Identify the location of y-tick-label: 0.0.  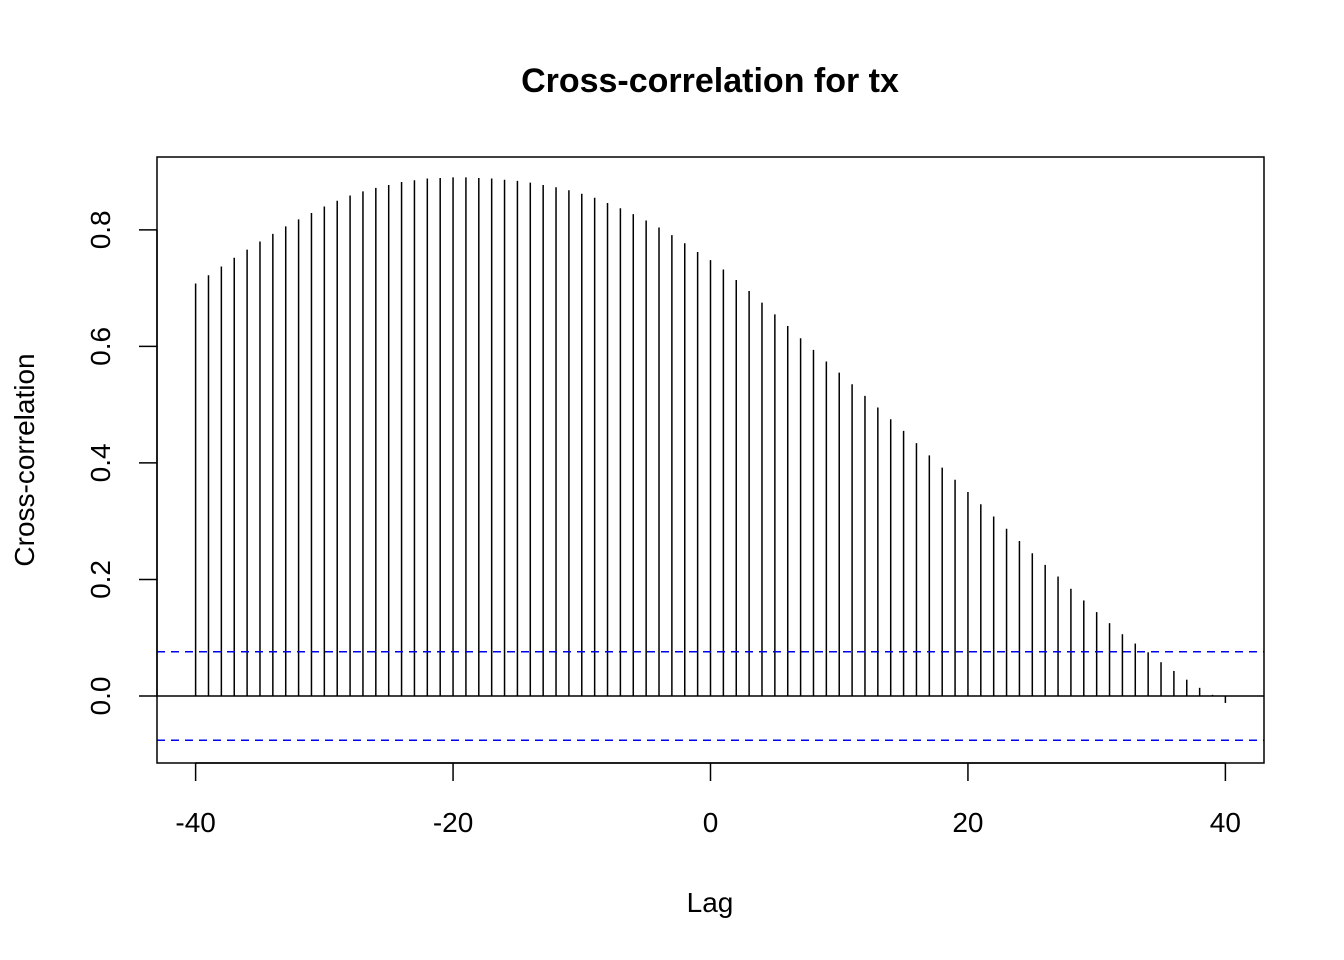
(100, 696).